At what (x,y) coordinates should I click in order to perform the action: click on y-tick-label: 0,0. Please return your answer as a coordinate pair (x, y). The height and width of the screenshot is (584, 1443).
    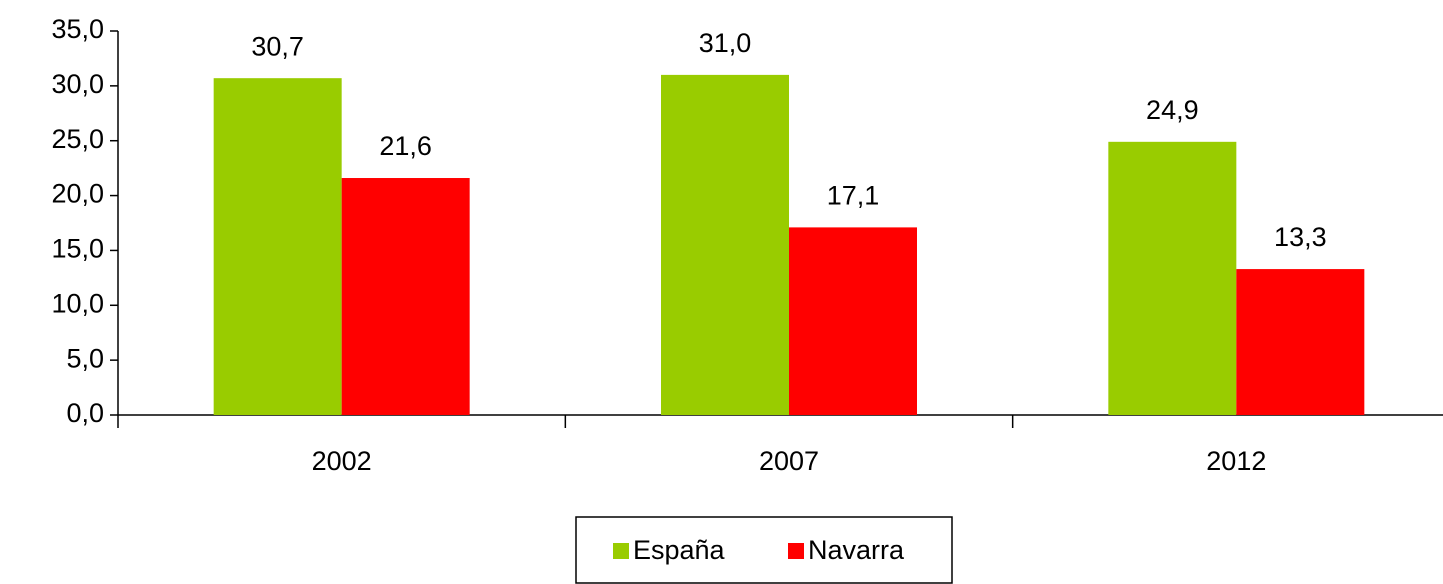
    Looking at the image, I should click on (85, 413).